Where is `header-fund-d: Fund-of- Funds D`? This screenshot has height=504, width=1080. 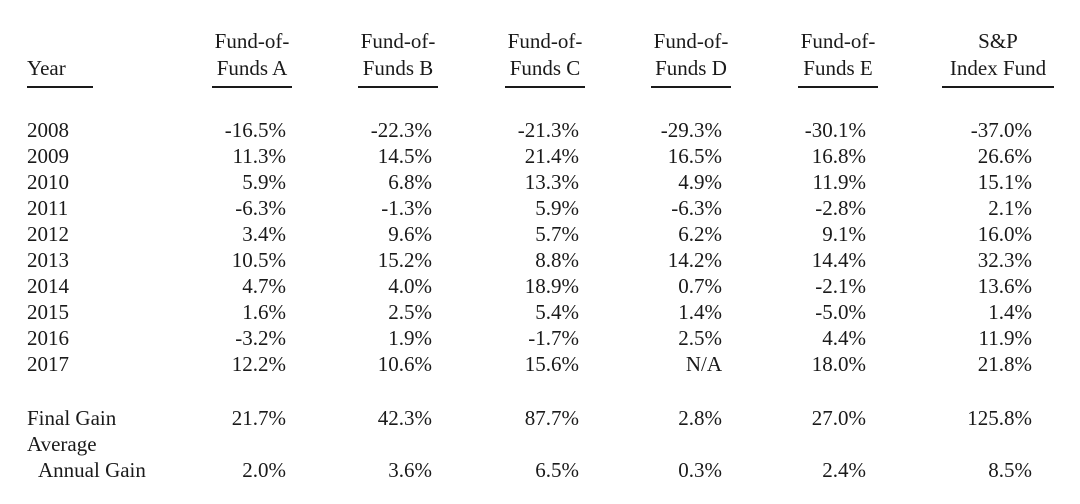
header-fund-d: Fund-of- Funds D is located at coordinates (691, 58).